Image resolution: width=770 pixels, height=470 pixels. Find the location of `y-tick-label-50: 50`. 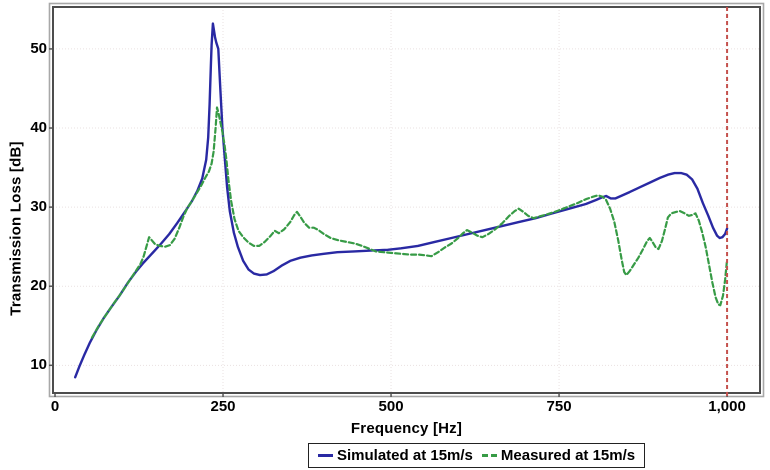

y-tick-label-50: 50 is located at coordinates (38, 48).